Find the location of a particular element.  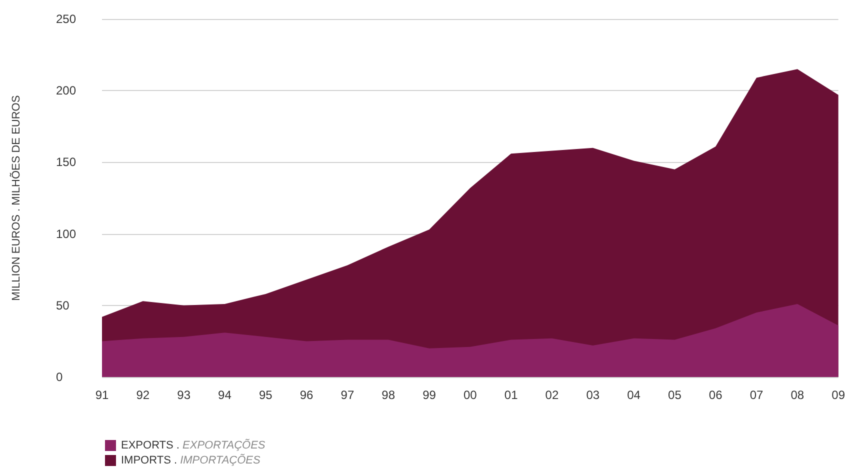

x-tick-label: 93 is located at coordinates (184, 395).